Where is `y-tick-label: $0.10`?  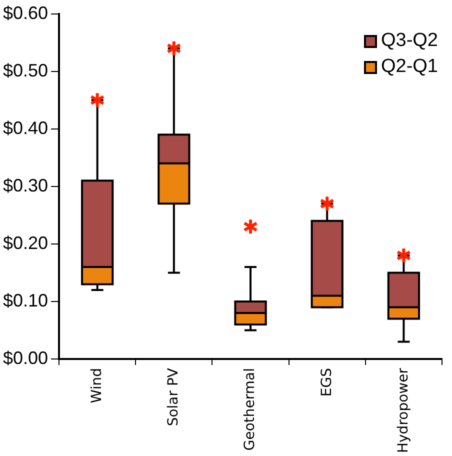 y-tick-label: $0.10 is located at coordinates (25, 300).